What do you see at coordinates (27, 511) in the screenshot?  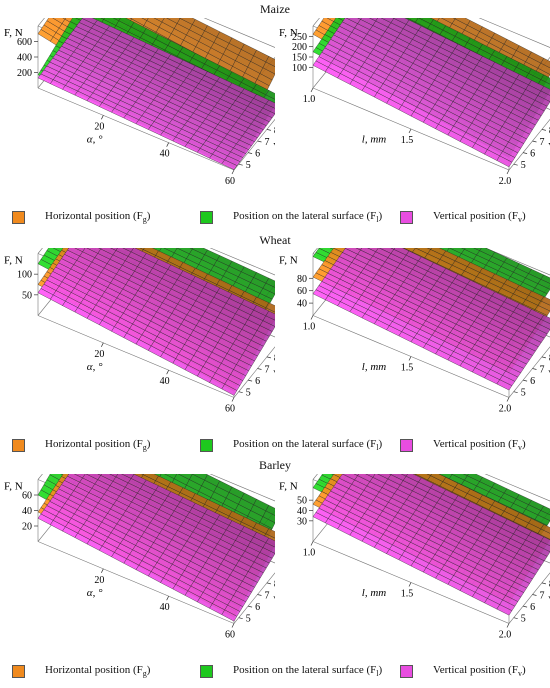 I see `z-tick-label: 40` at bounding box center [27, 511].